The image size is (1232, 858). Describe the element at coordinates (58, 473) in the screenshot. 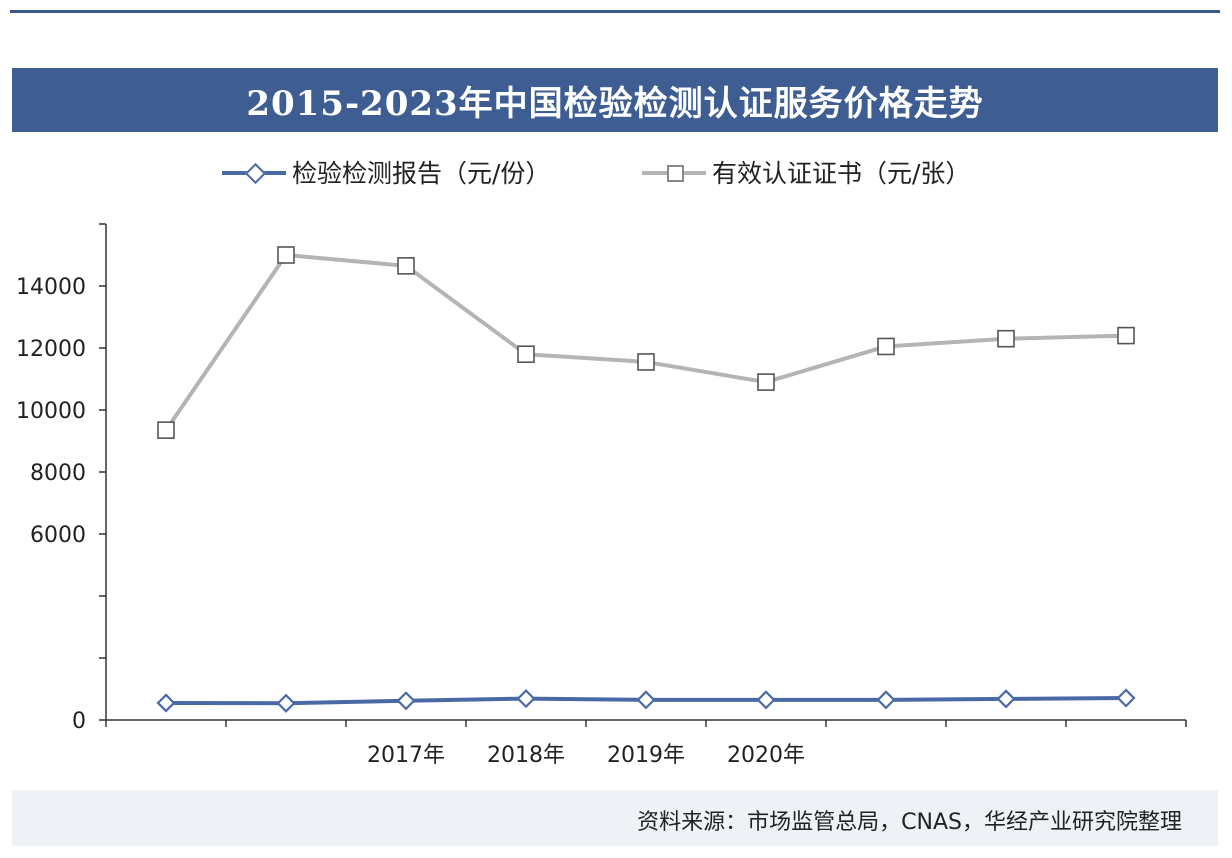

I see `y-tick-label: 8000` at that location.